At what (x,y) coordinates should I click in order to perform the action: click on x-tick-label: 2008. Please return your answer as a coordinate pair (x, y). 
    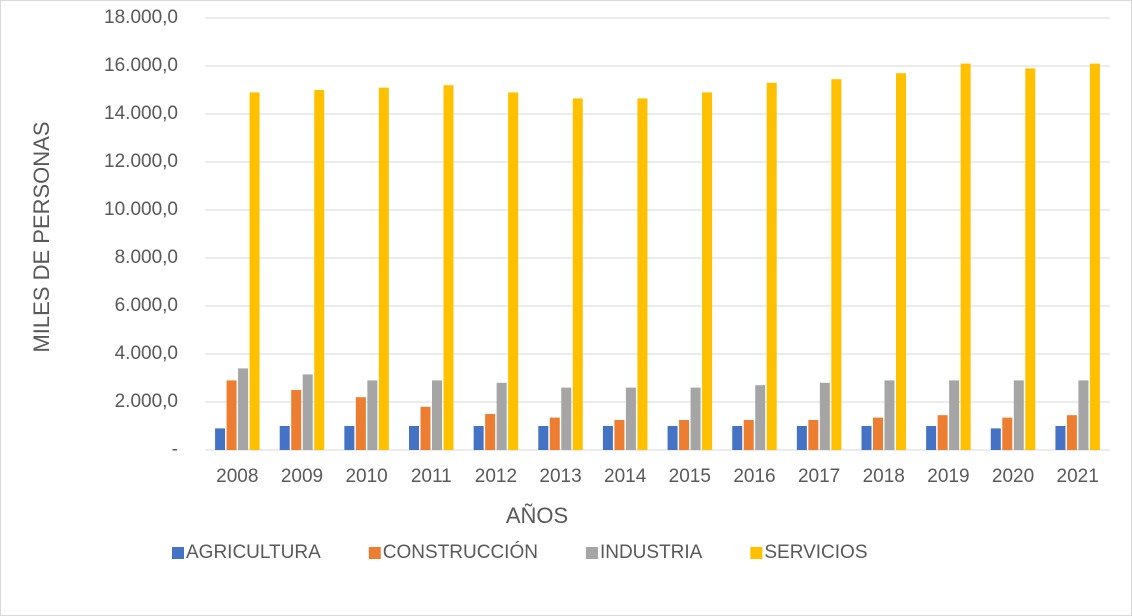
    Looking at the image, I should click on (237, 476).